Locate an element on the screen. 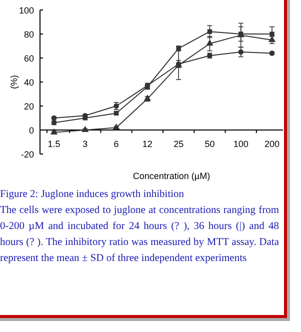 The height and width of the screenshot is (332, 301). x-tick-label: 50 is located at coordinates (209, 144).